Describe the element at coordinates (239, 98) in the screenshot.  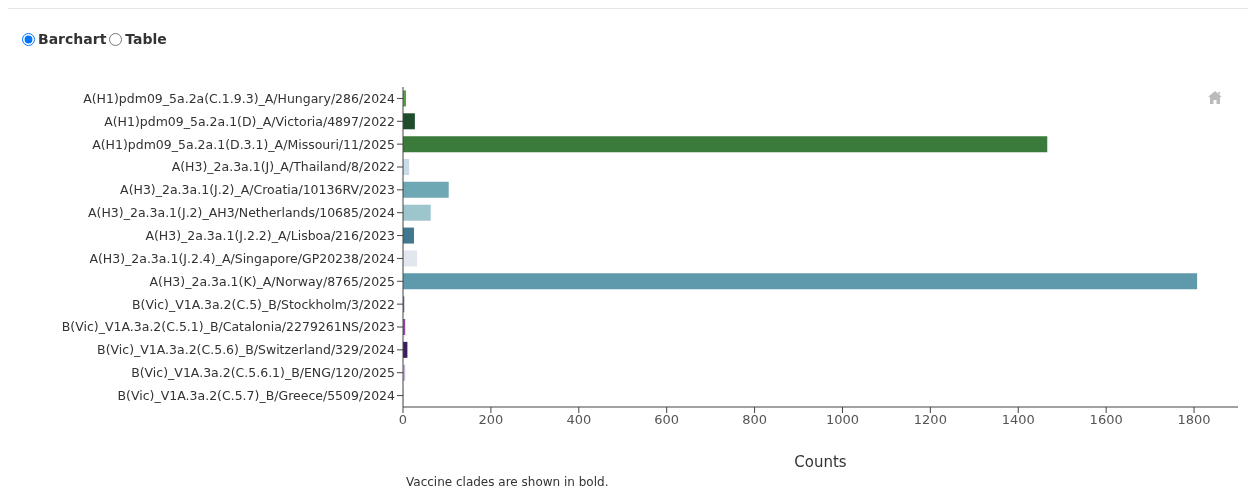
I see `y-tick-label: A(H1)pdm09_5a.2a(C.1.9.3)_A/Hungary/286/2024` at that location.